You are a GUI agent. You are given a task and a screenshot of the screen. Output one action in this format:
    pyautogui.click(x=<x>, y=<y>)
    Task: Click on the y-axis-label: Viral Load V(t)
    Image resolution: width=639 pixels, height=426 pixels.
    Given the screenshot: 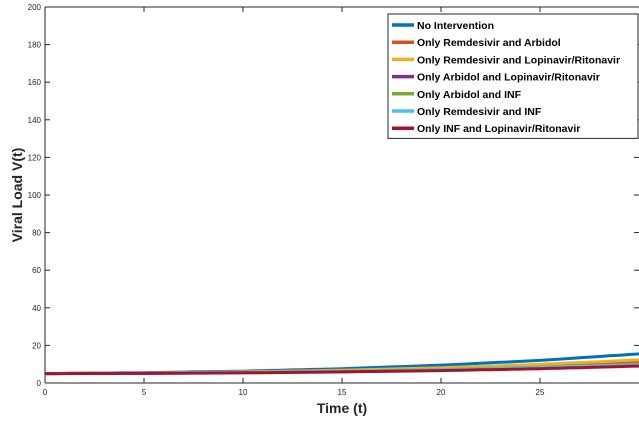 What is the action you would take?
    pyautogui.click(x=17, y=195)
    